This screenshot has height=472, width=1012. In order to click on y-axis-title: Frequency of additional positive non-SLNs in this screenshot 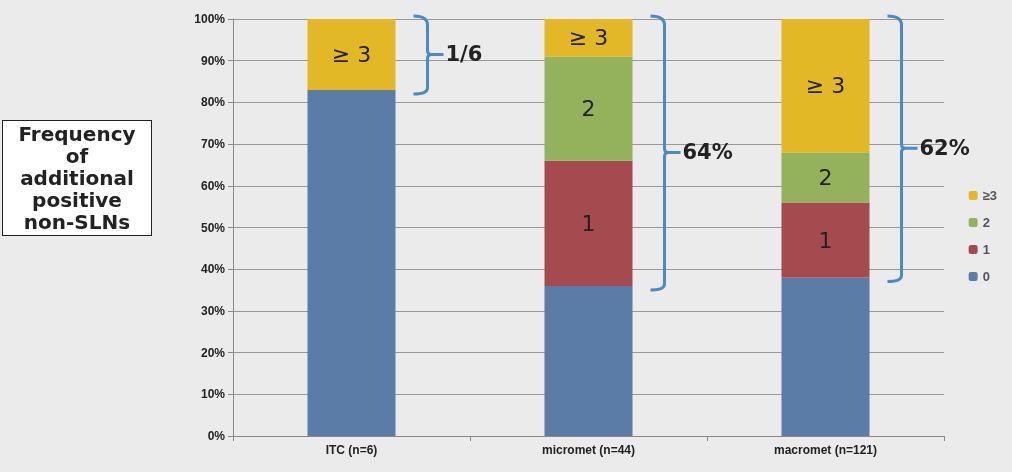, I will do `click(77, 178)`.